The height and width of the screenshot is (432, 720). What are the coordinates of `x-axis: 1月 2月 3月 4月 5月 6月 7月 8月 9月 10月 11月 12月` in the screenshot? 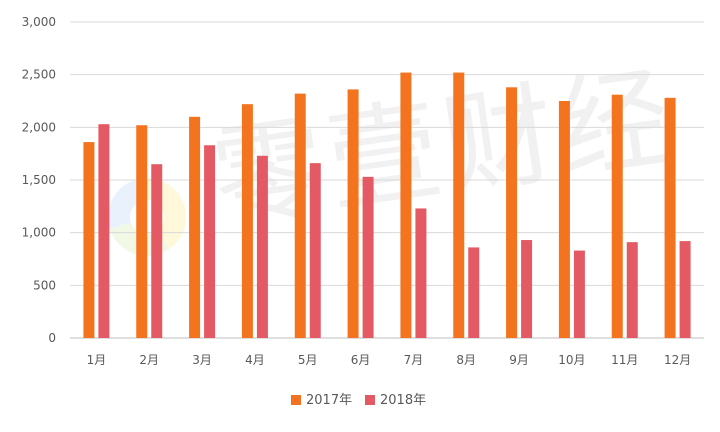 It's located at (389, 360).